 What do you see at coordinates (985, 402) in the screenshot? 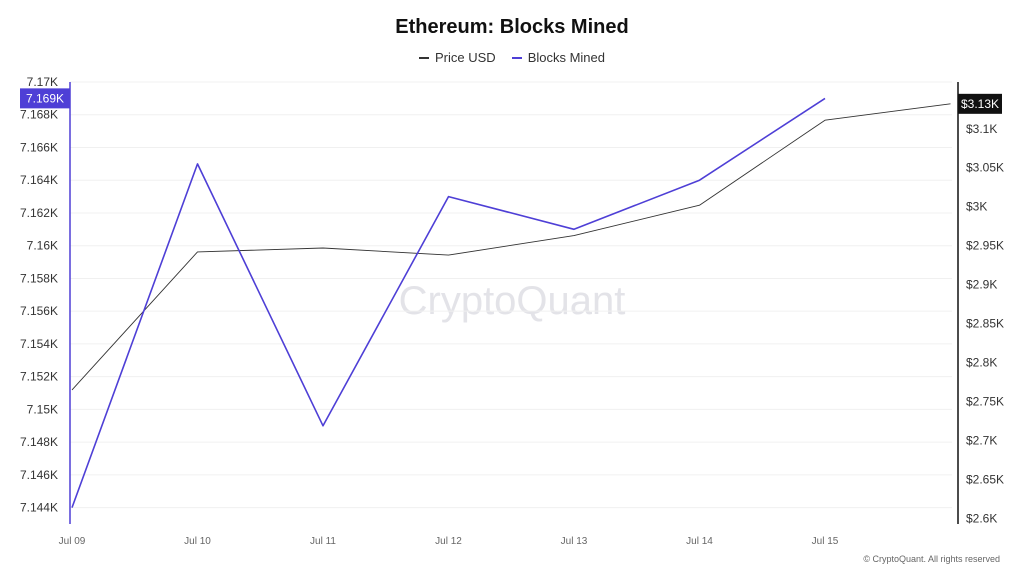
I see `right-tick-label: $2.75K` at bounding box center [985, 402].